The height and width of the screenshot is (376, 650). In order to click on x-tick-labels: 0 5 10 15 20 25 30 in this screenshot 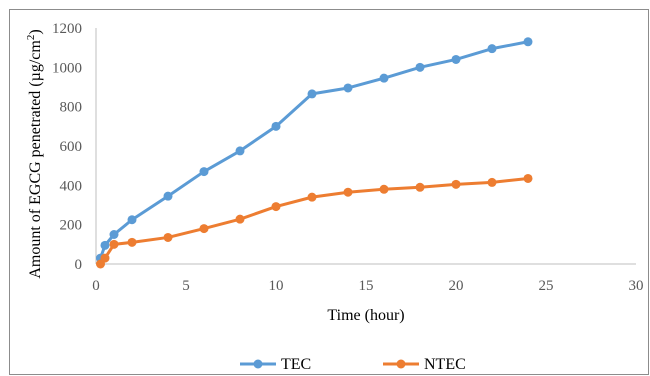, I will do `click(367, 286)`.